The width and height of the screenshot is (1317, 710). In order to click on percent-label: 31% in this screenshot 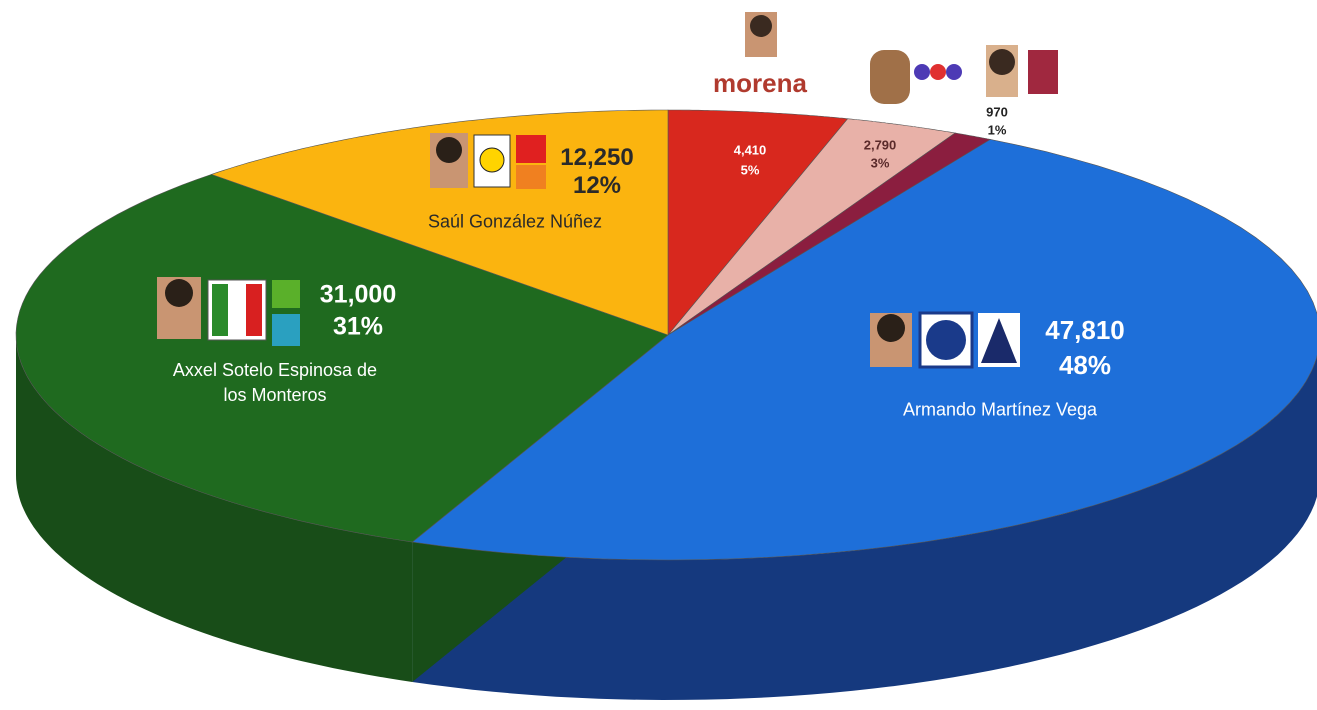, I will do `click(358, 326)`.